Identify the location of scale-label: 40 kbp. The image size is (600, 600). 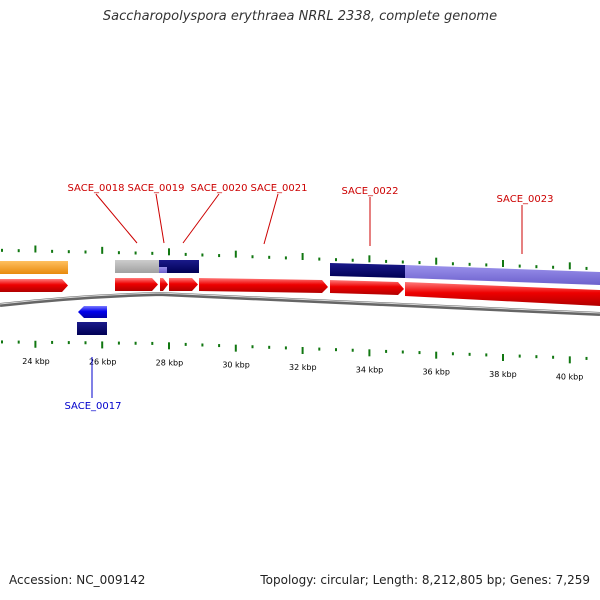
(570, 376).